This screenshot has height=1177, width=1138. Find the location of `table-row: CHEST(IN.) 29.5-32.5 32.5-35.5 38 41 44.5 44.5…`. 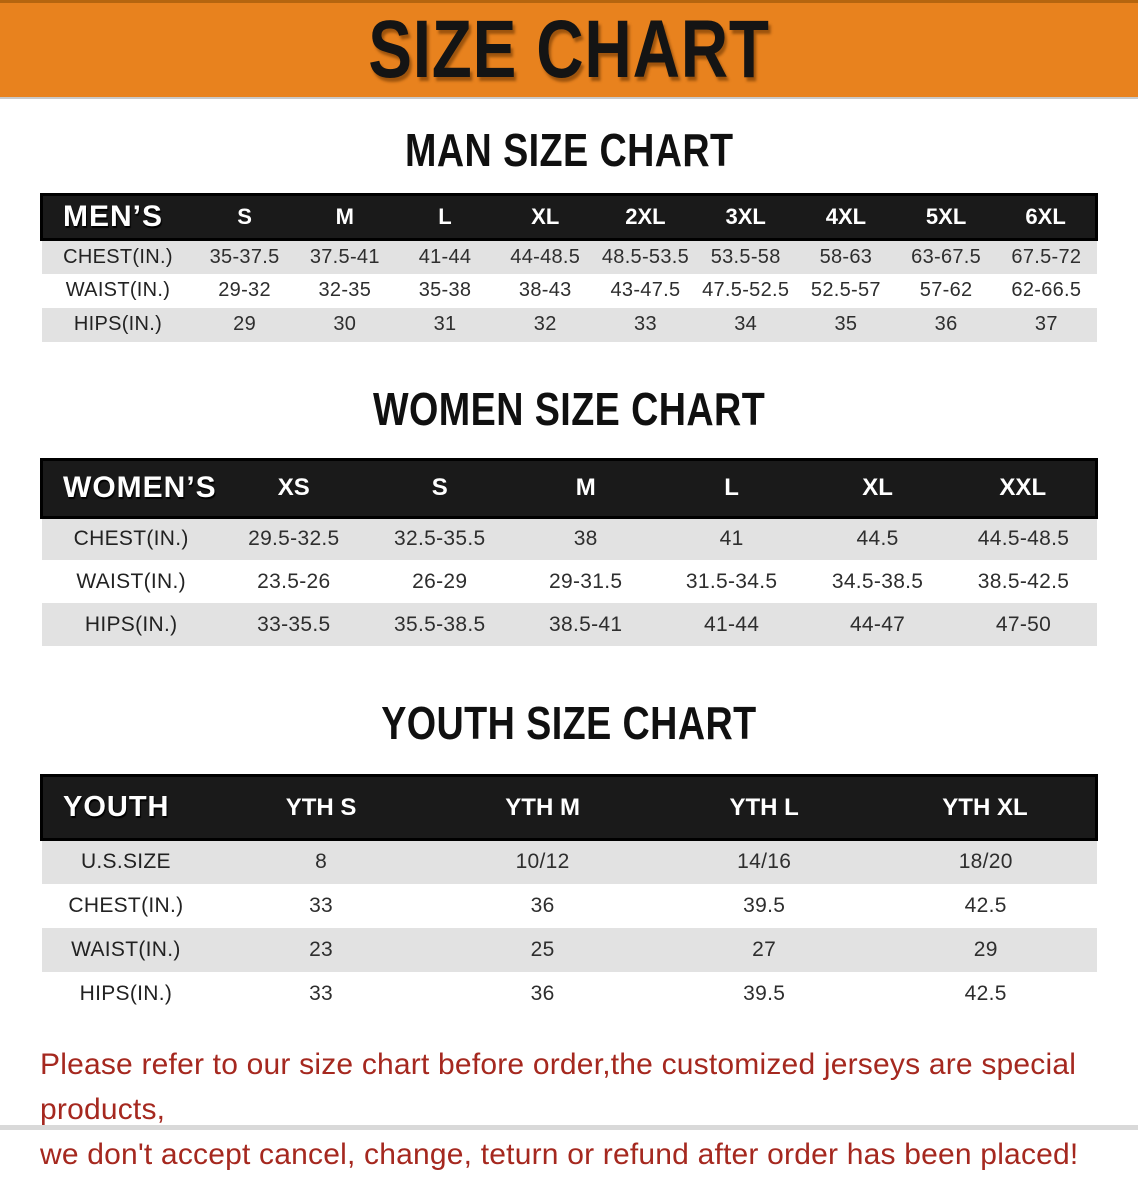

table-row: CHEST(IN.) 29.5-32.5 32.5-35.5 38 41 44.5 44.5… is located at coordinates (569, 538).